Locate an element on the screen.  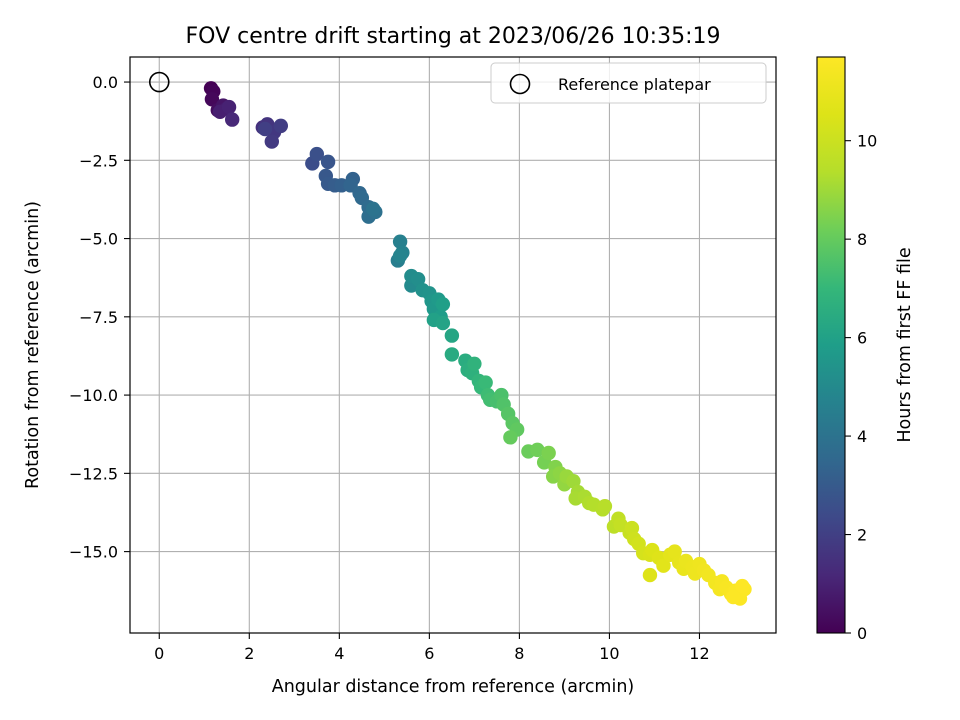
y-tick-label: −2.5 is located at coordinates (98, 160).